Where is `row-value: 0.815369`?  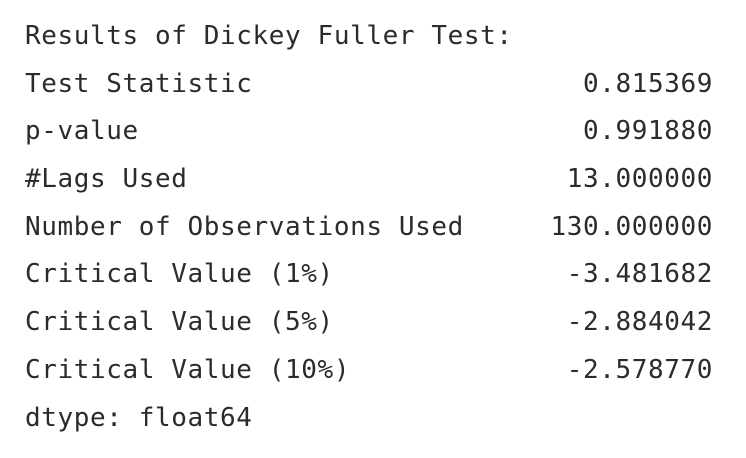 row-value: 0.815369 is located at coordinates (647, 83).